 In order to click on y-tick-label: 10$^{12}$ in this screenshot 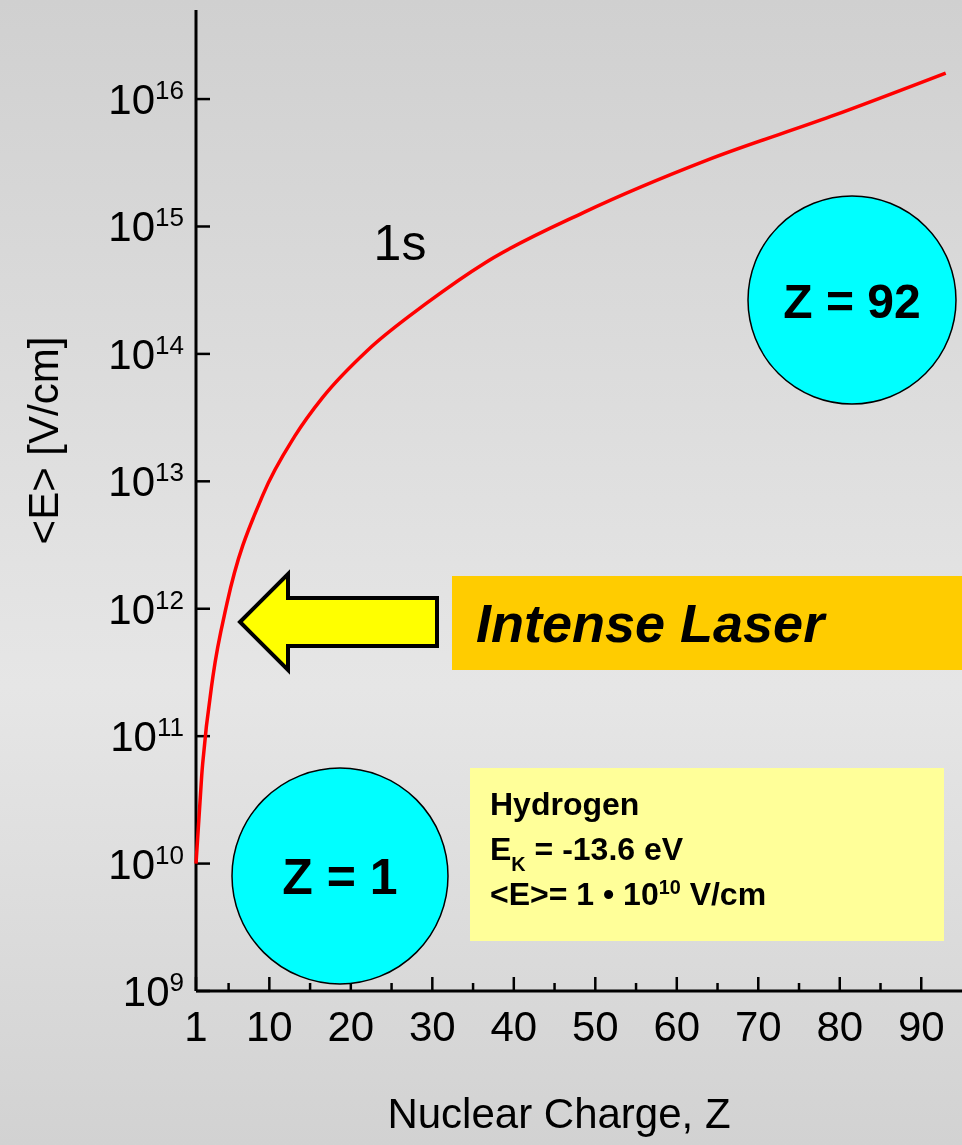, I will do `click(146, 608)`.